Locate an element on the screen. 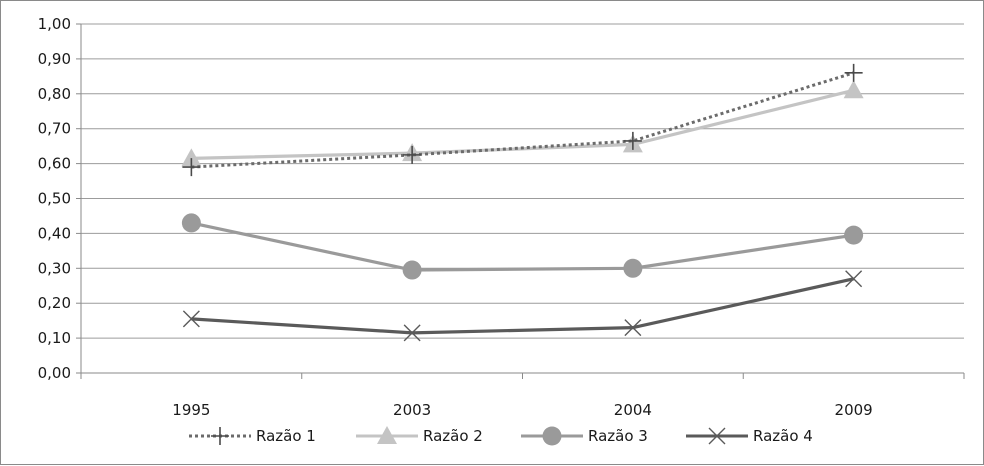  y-tick-label: 0,90 is located at coordinates (54, 59).